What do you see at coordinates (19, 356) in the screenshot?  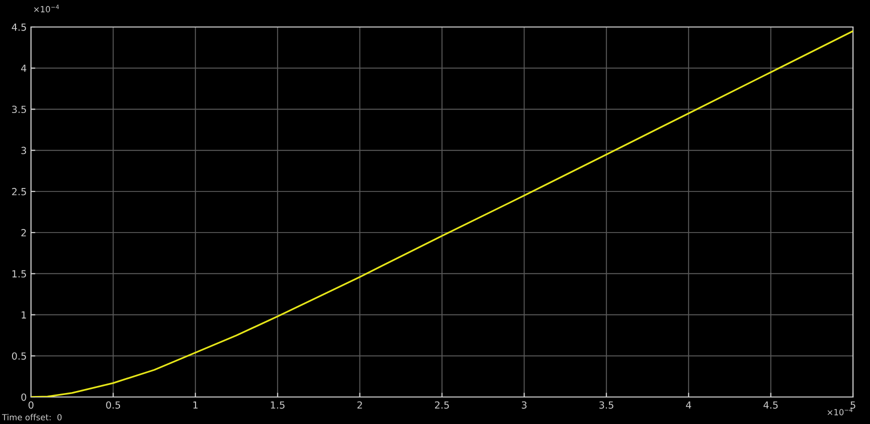 I see `y-tick-label: 0.5` at bounding box center [19, 356].